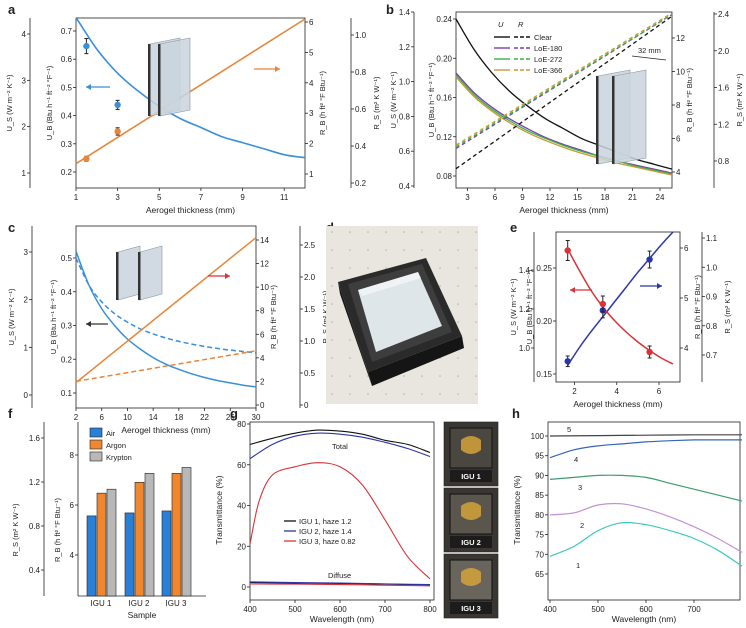  Describe the element at coordinates (471, 445) in the screenshot. I see `logo-mark` at that location.